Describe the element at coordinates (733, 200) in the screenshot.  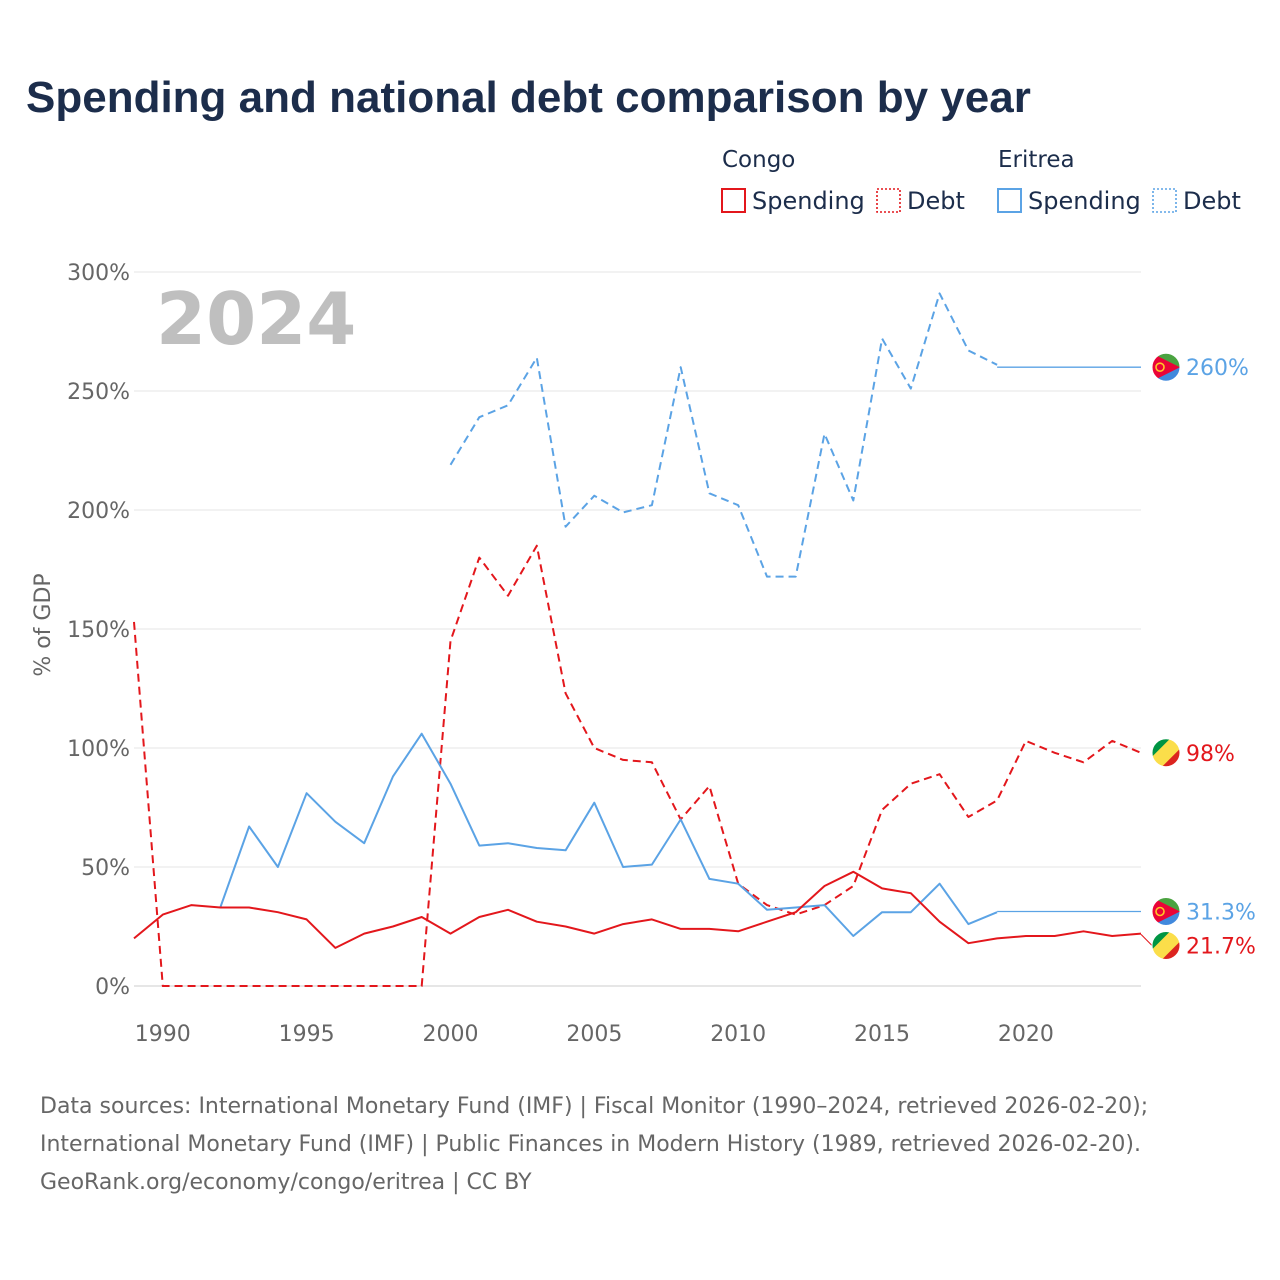
I see `legend-swatch-congo-spending` at that location.